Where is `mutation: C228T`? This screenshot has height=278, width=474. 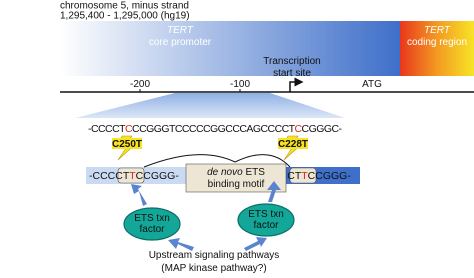
mutation: C228T is located at coordinates (293, 144).